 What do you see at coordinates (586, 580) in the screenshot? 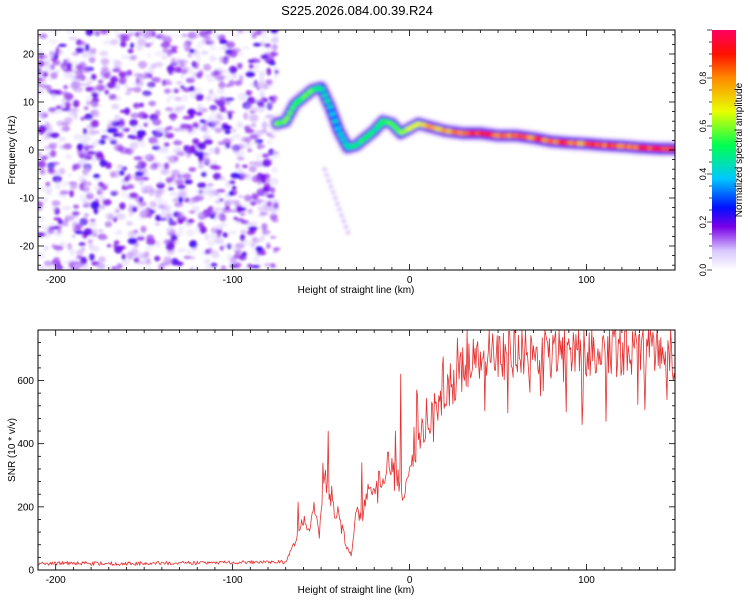
I see `x-tick-label: 100` at bounding box center [586, 580].